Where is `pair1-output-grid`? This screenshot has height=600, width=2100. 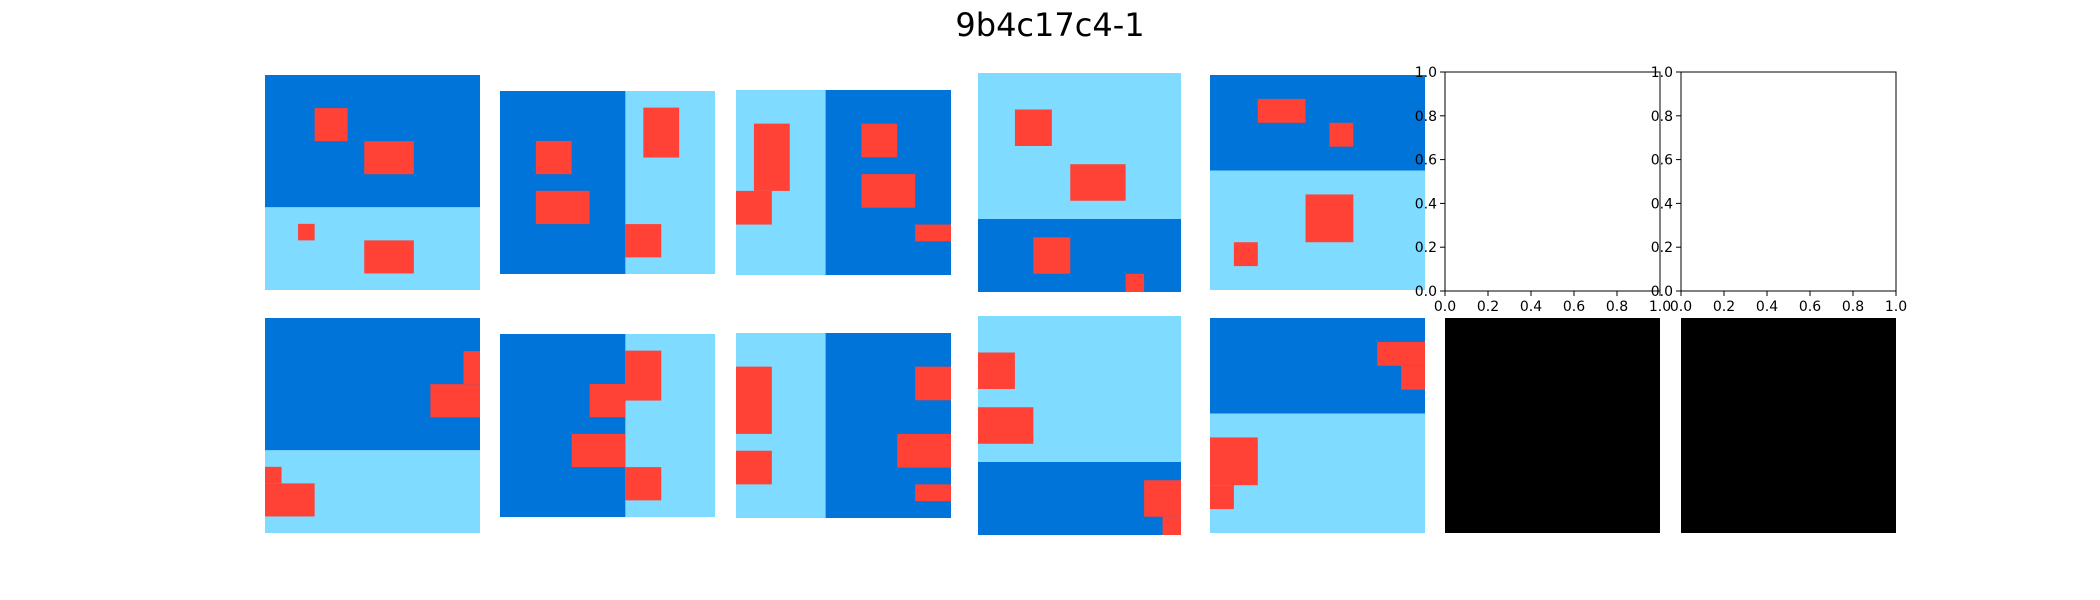 pair1-output-grid is located at coordinates (372, 425).